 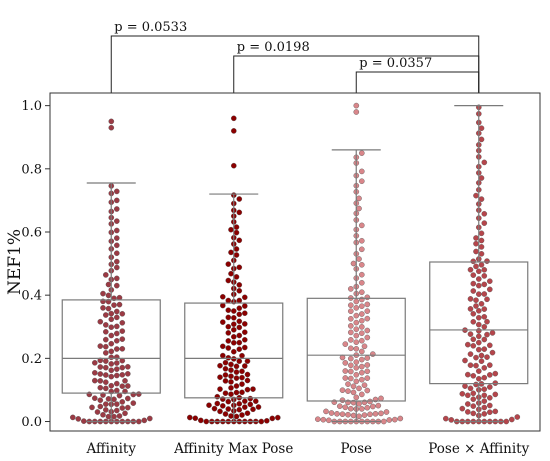 I want to click on p-value-label: p = 0.0198, so click(x=273, y=47).